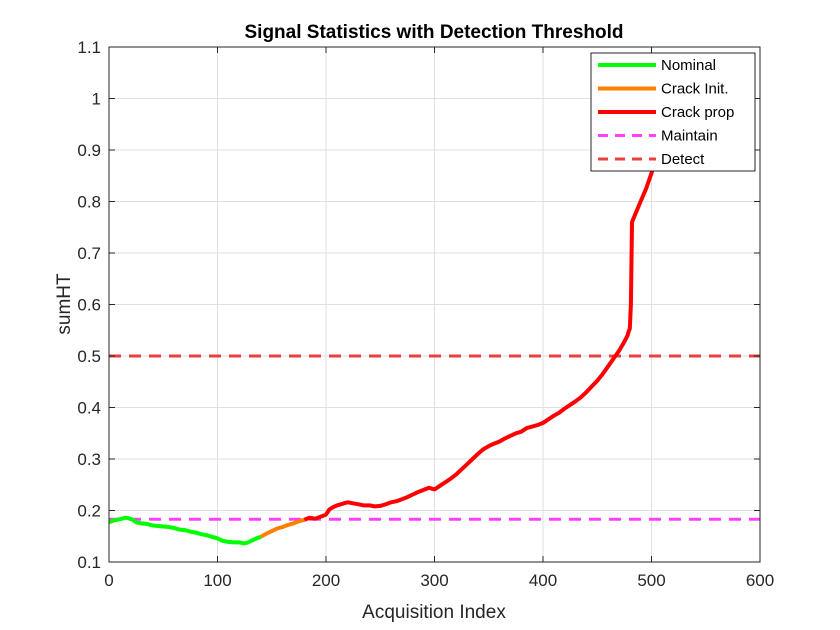  What do you see at coordinates (689, 136) in the screenshot?
I see `legend-label: Maintain` at bounding box center [689, 136].